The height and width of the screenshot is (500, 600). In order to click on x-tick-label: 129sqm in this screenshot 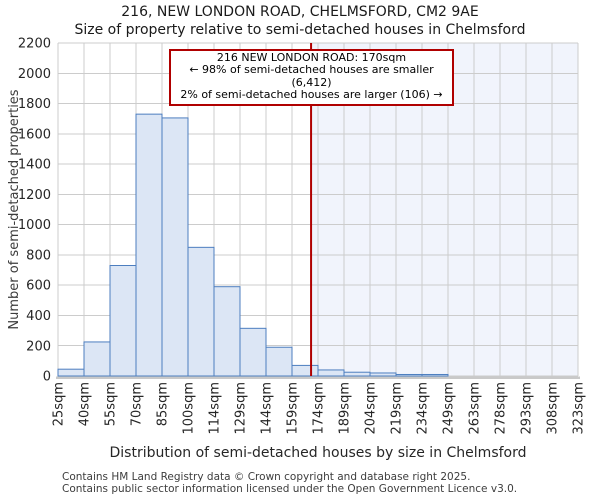, I will do `click(241, 408)`.